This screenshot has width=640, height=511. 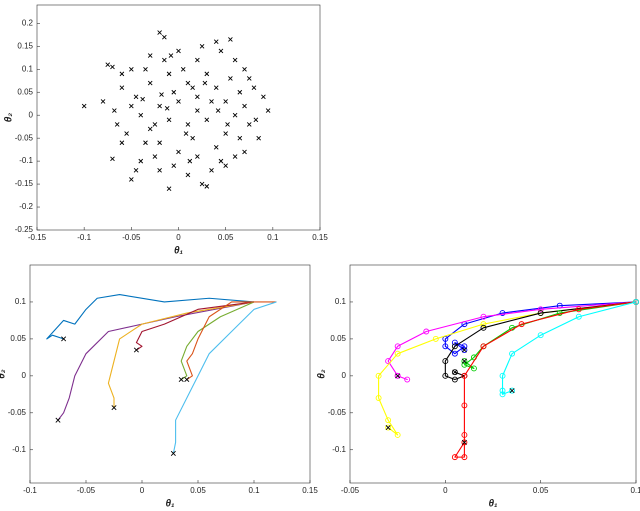 What do you see at coordinates (24, 229) in the screenshot?
I see `y-tick-label: -0.25` at bounding box center [24, 229].